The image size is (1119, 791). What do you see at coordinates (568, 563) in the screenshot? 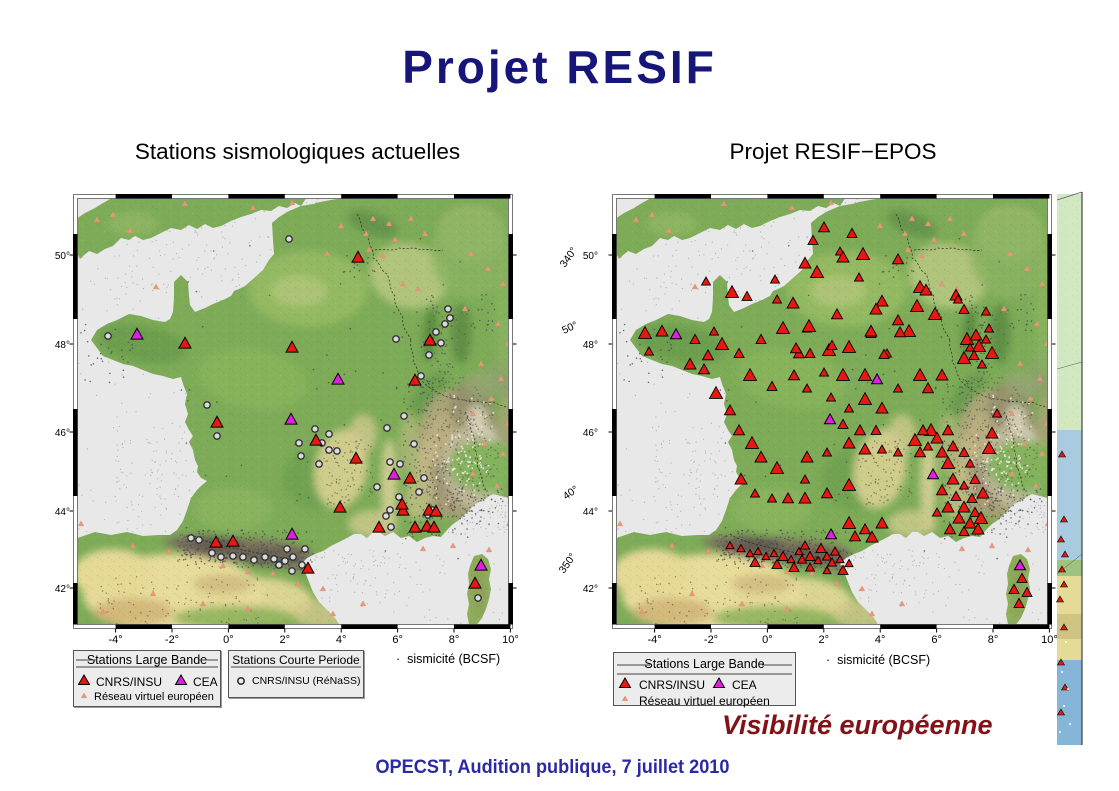
I see `svg-text: 350°` at bounding box center [568, 563].